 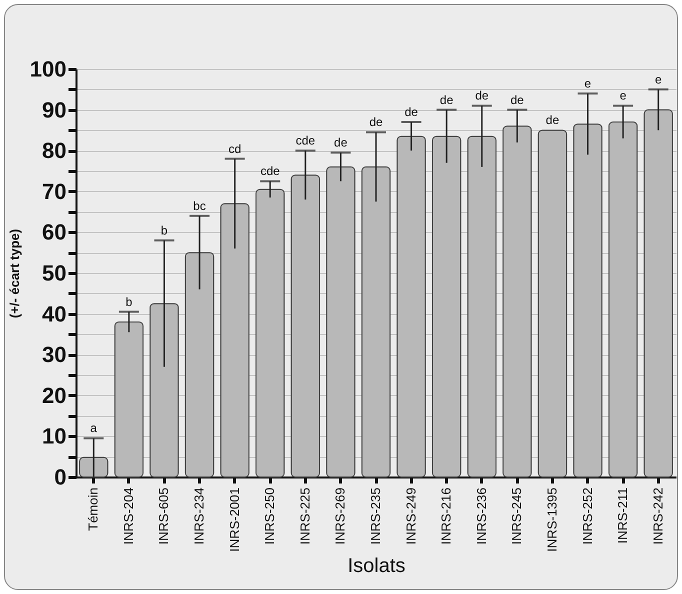 I want to click on y-tick-label: 10, so click(x=54, y=436).